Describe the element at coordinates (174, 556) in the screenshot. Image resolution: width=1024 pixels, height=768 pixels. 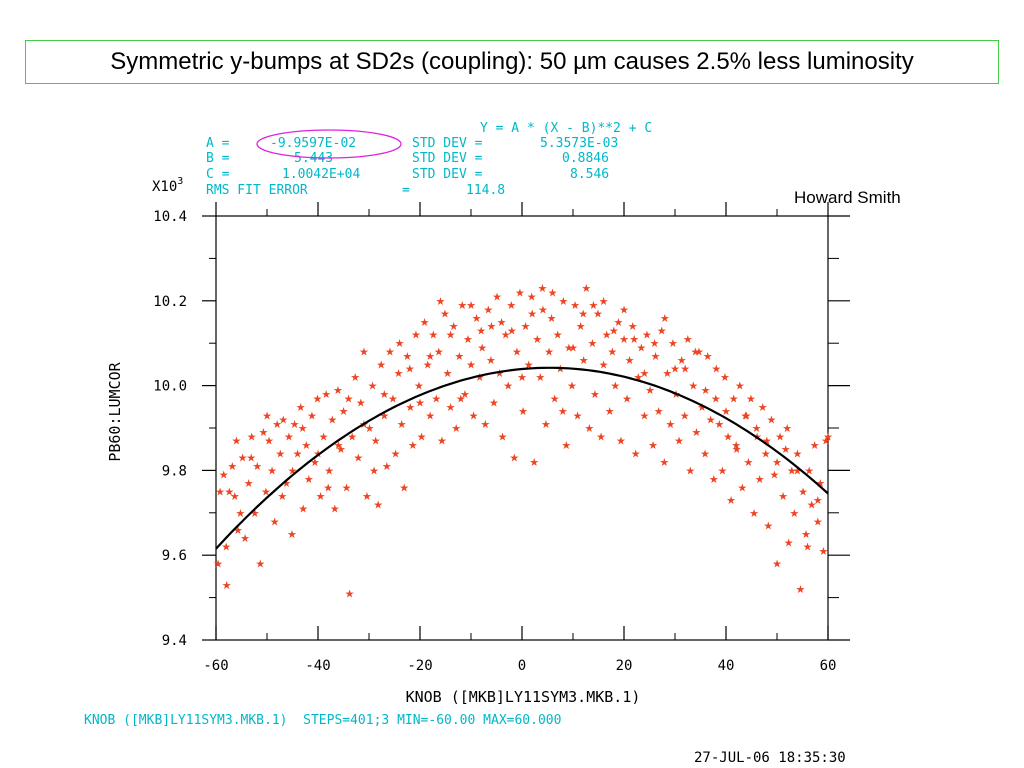
I see `y-tick-label: 9.6` at that location.